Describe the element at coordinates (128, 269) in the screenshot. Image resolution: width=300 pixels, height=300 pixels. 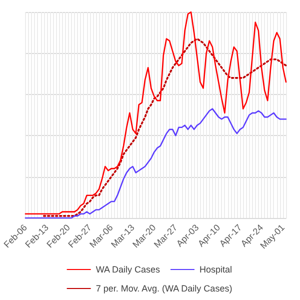
I see `legend-label: WA Daily Cases` at that location.